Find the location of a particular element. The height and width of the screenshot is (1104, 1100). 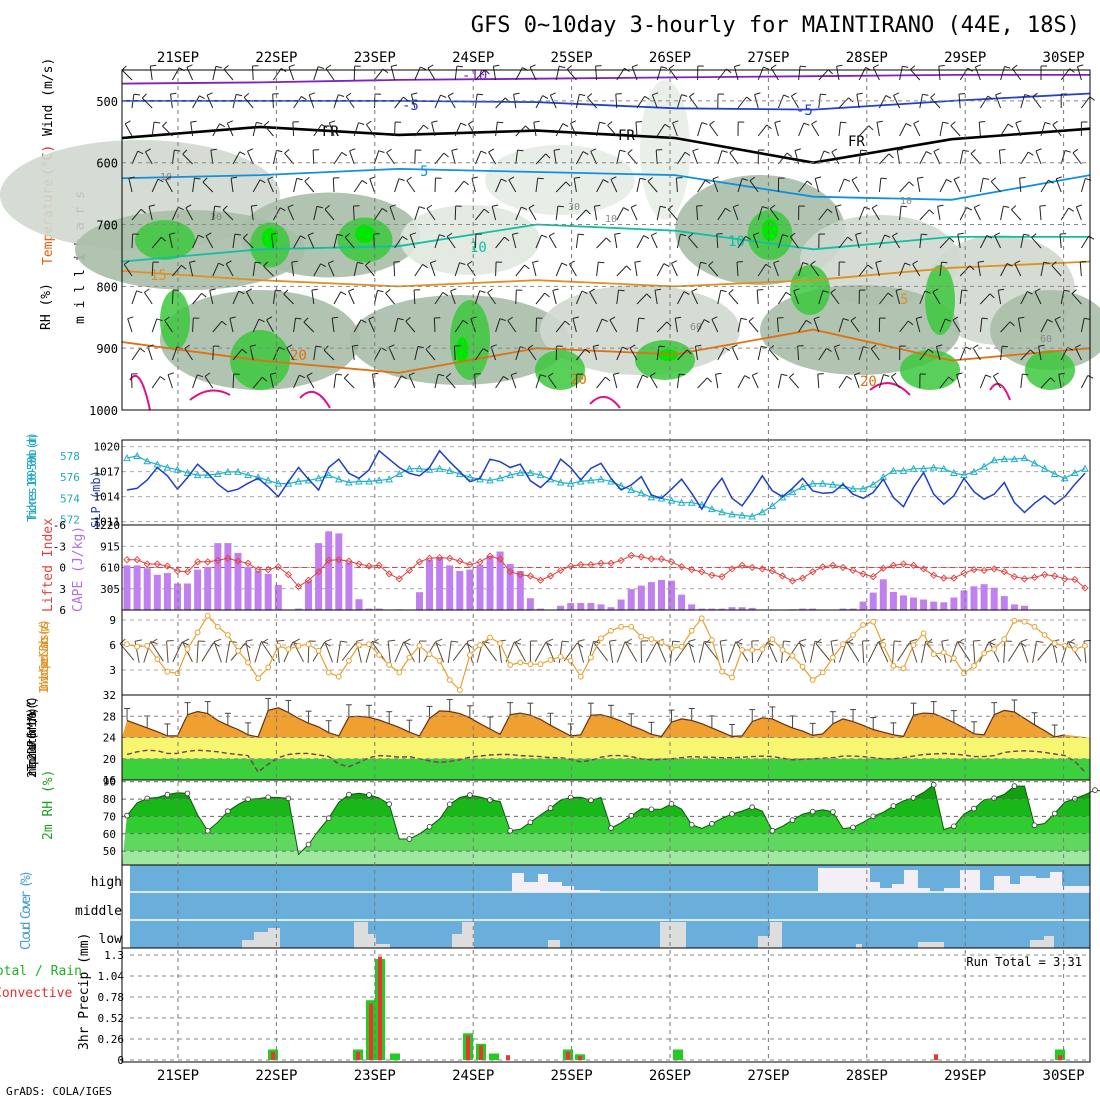

isotherm-label: 30 is located at coordinates (574, 207).